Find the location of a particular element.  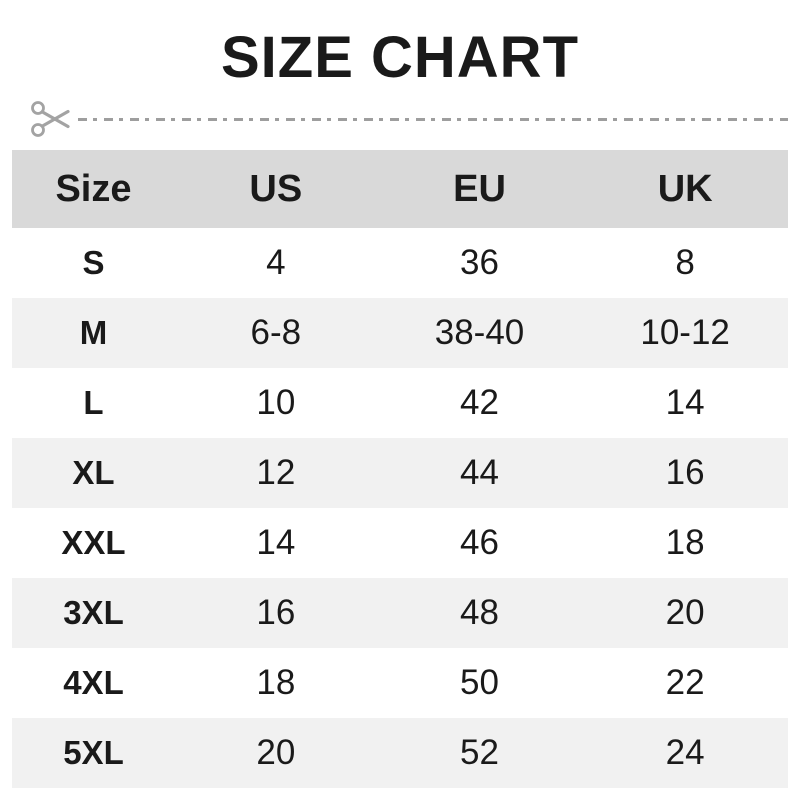

us-cell: 20 is located at coordinates (276, 753).